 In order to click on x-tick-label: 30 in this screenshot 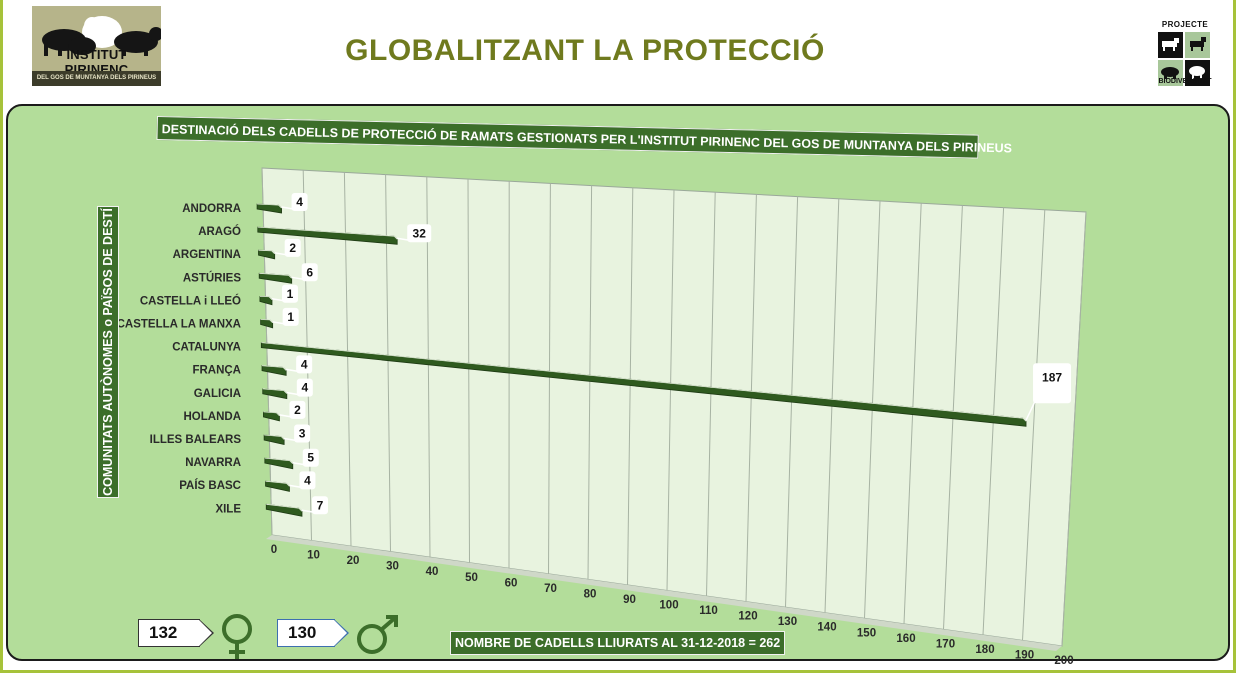, I will do `click(392, 567)`.